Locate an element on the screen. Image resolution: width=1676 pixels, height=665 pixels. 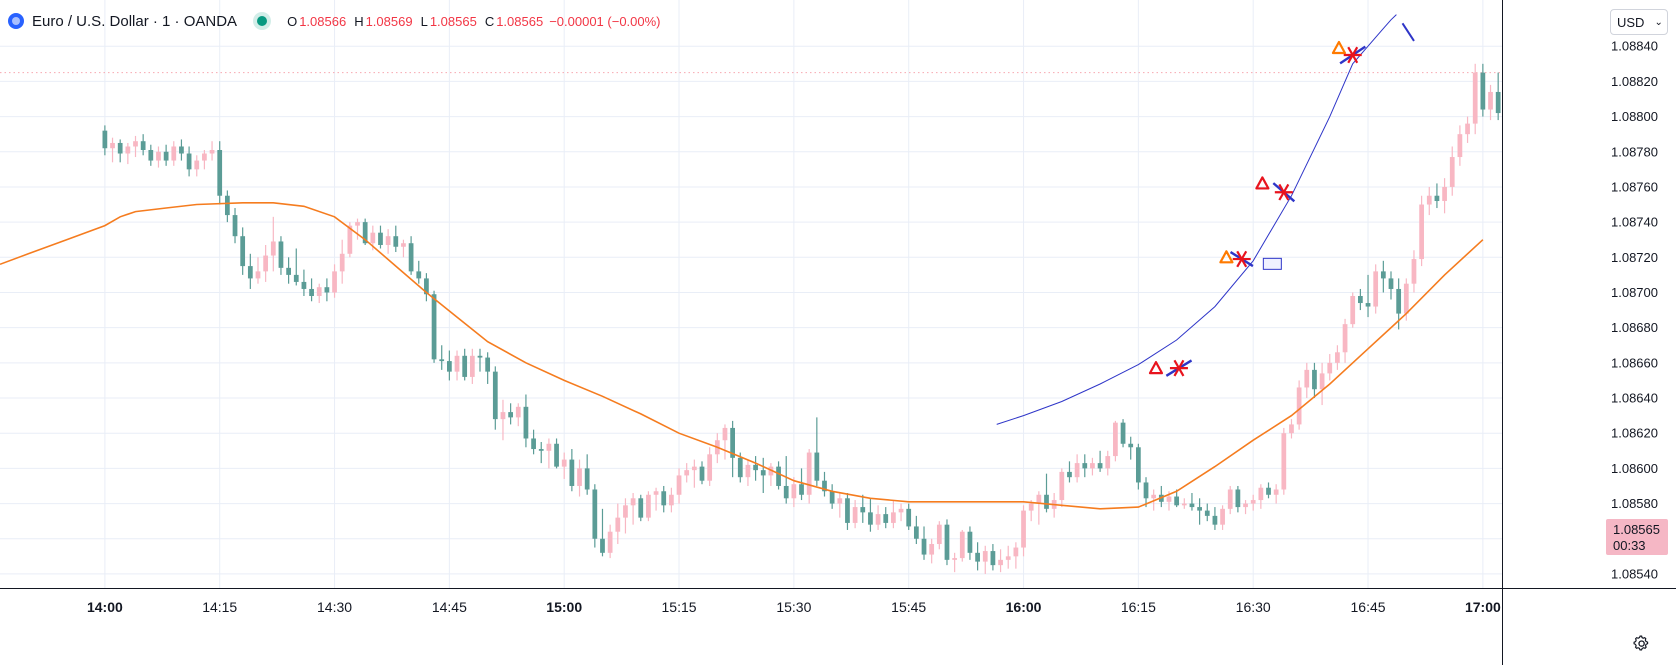
time-tick-label: 15:45 is located at coordinates (908, 607).